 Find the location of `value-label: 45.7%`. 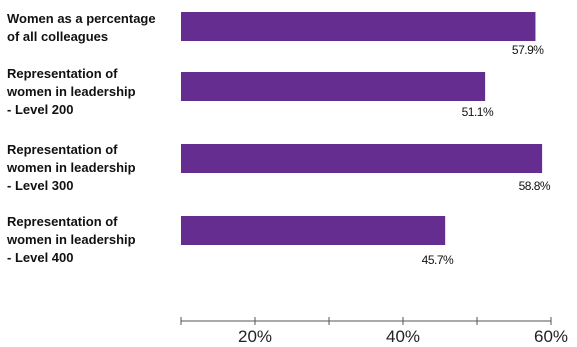

value-label: 45.7% is located at coordinates (438, 260).